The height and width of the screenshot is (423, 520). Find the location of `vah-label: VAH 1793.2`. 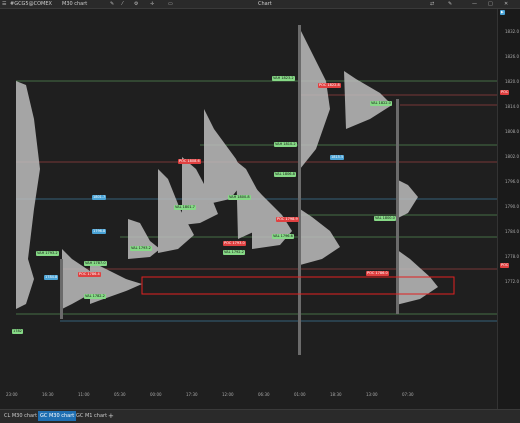

vah-label: VAH 1793.2 is located at coordinates (47, 253).